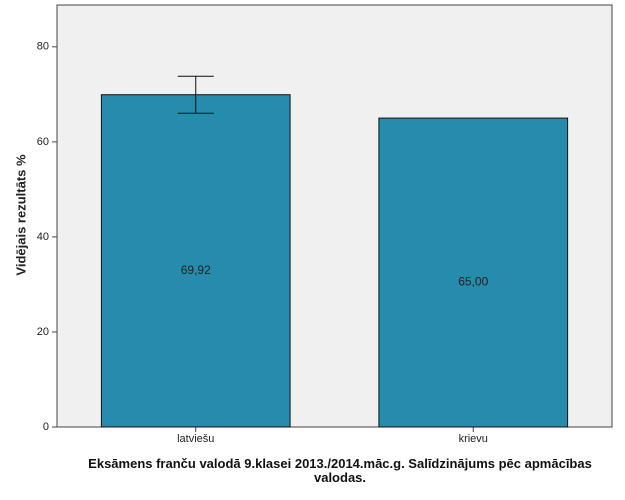  I want to click on value-label: 69,92, so click(196, 270).